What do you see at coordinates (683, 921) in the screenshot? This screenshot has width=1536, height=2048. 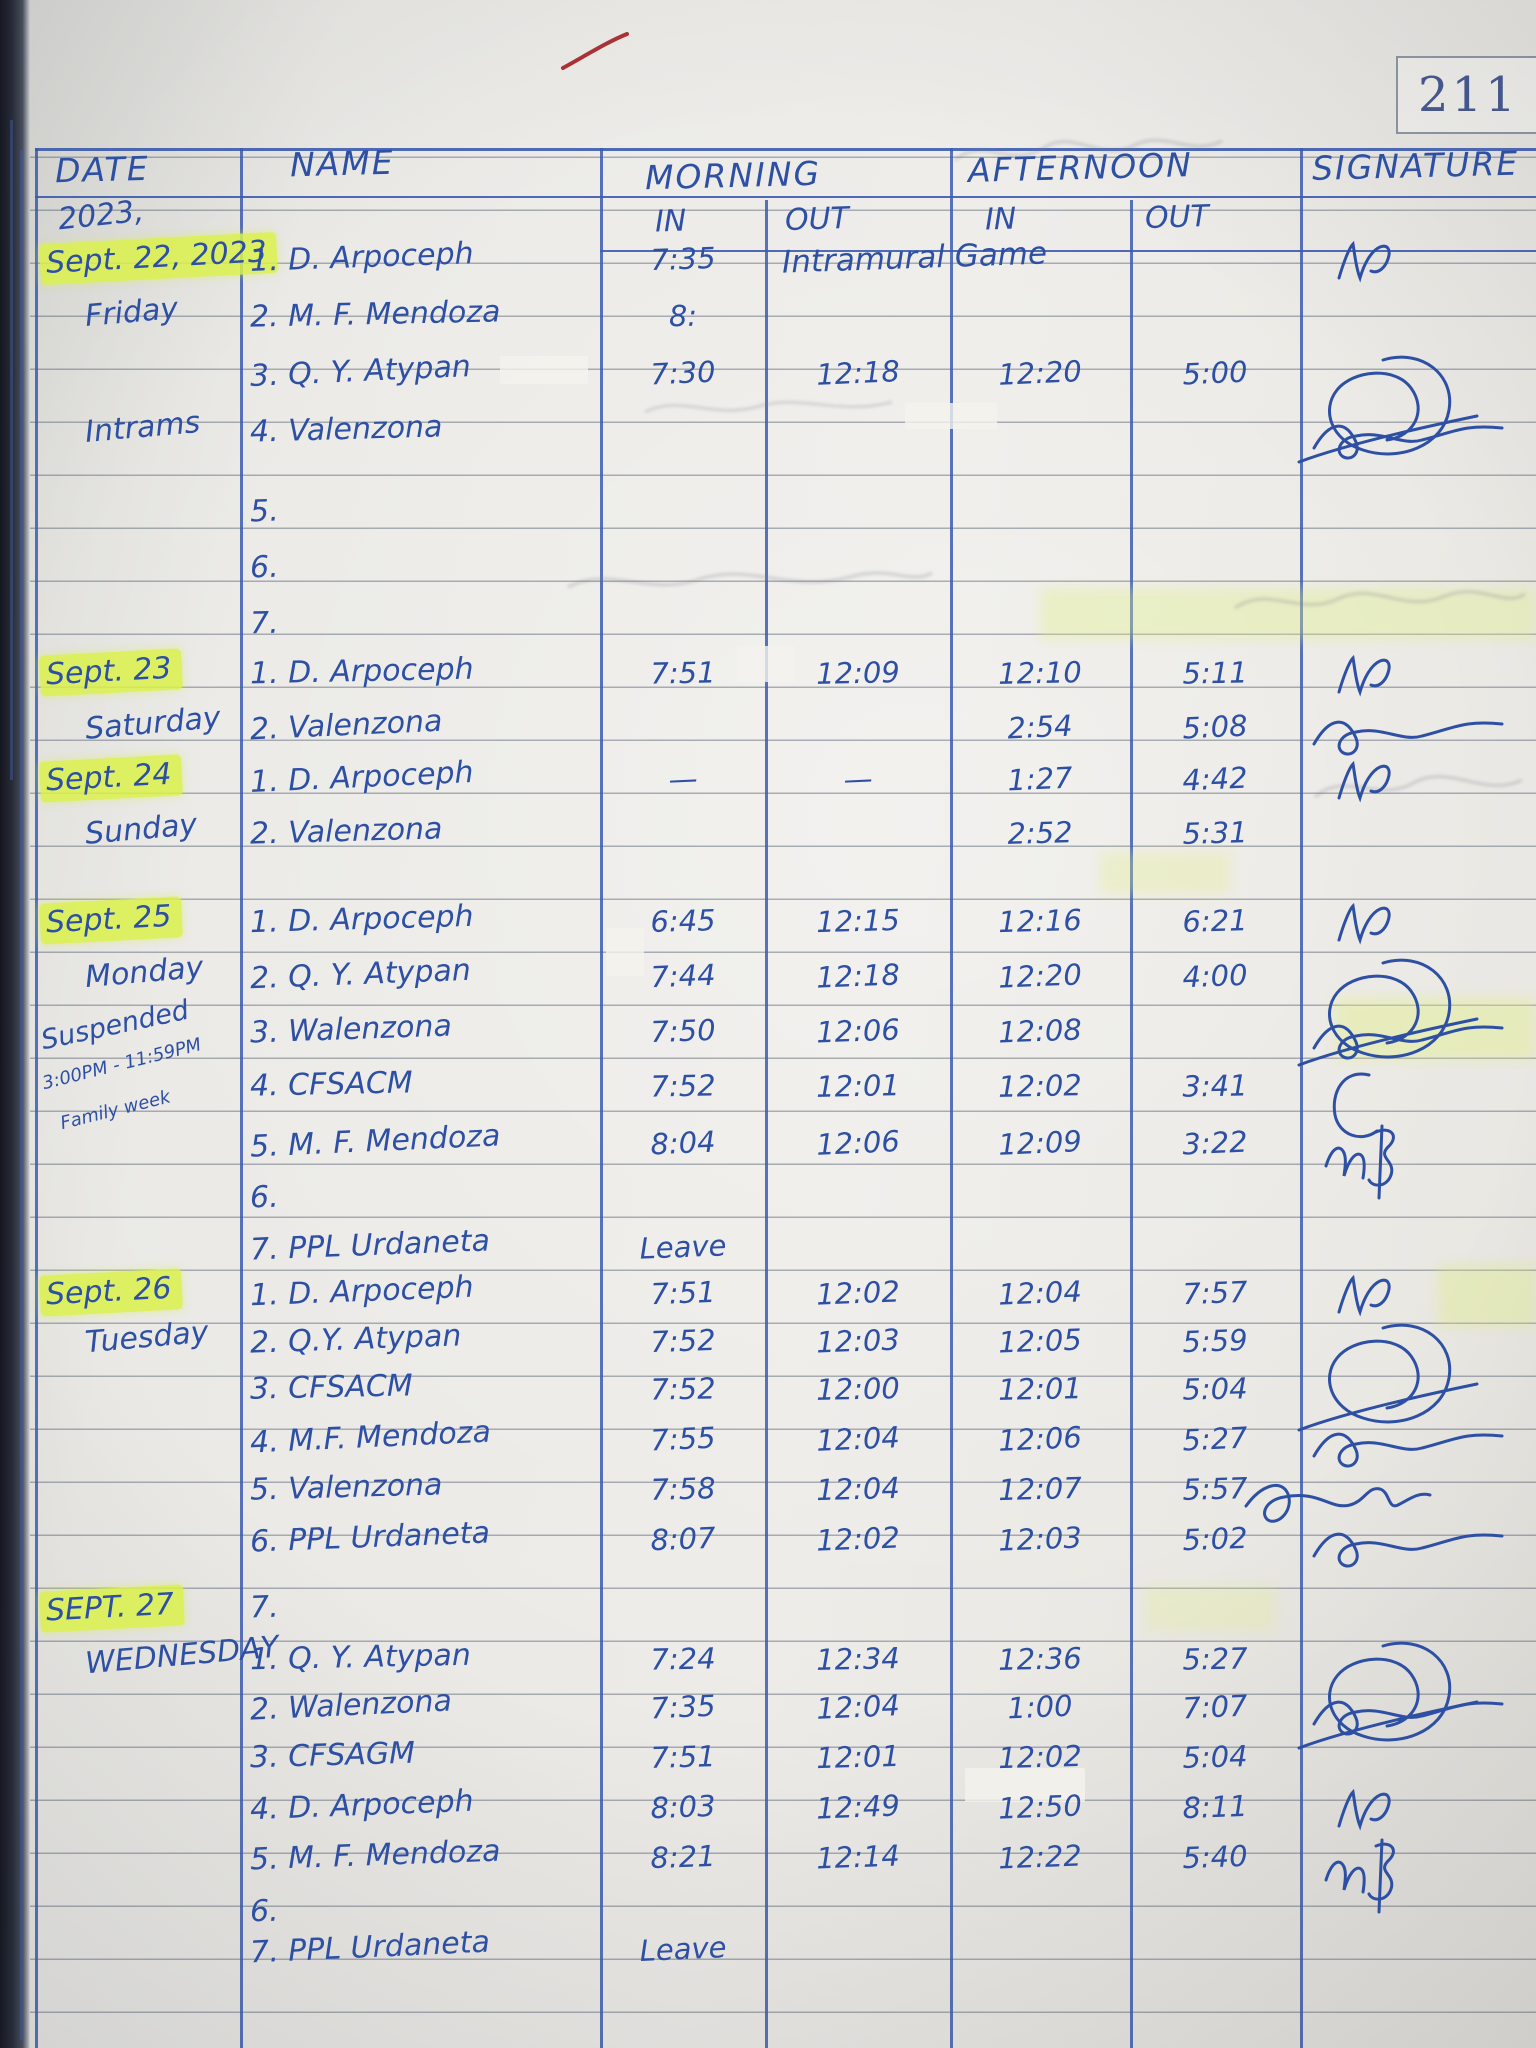 I see `cell-morning-in: 6:45` at bounding box center [683, 921].